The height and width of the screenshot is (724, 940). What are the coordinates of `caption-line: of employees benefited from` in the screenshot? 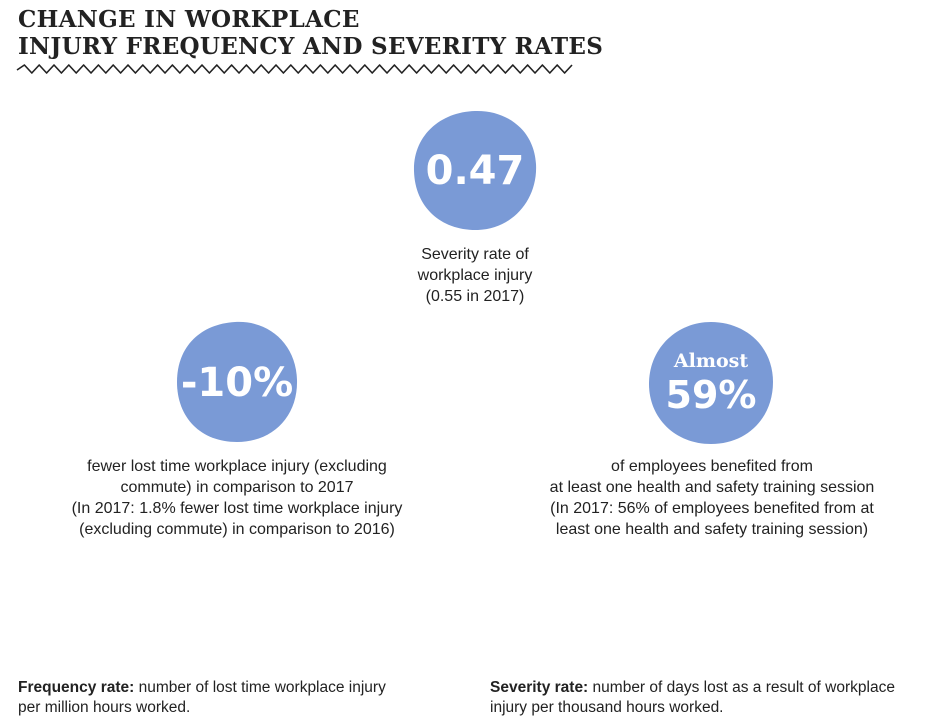 It's located at (712, 466).